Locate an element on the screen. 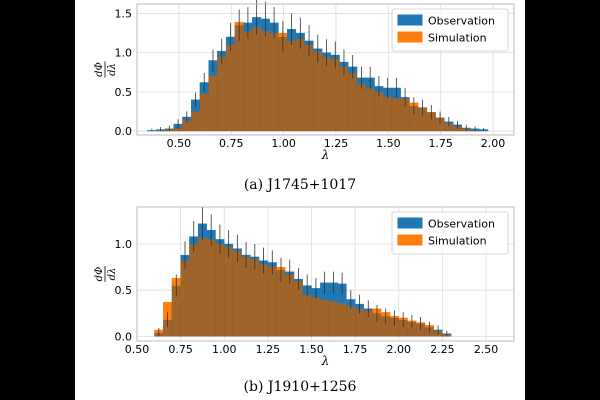 The width and height of the screenshot is (600, 400). x-tick-label: 2.25 is located at coordinates (442, 349).